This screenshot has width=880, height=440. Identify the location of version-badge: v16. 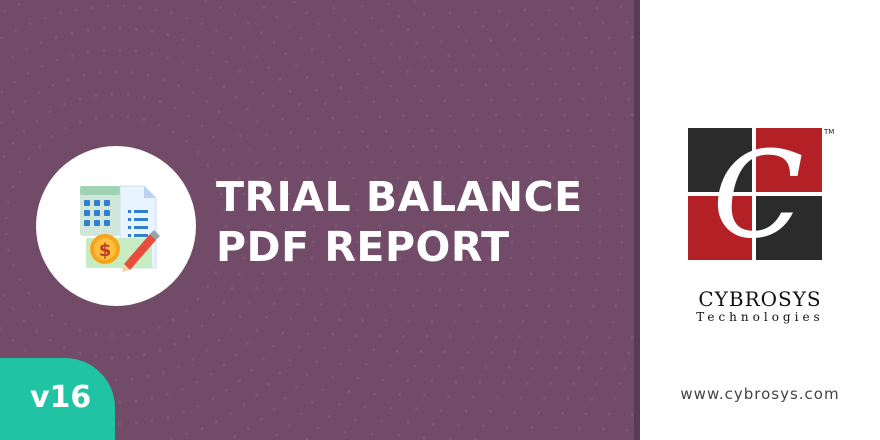
(57, 399).